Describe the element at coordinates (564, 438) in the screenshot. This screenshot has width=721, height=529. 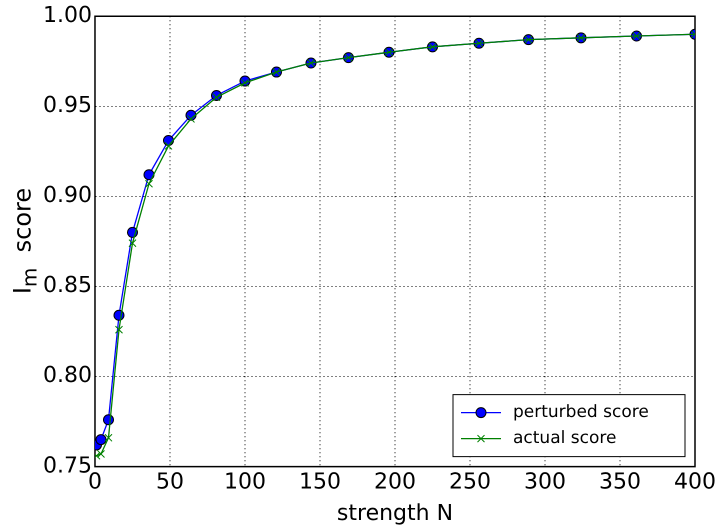
I see `legend-label: actual score` at that location.